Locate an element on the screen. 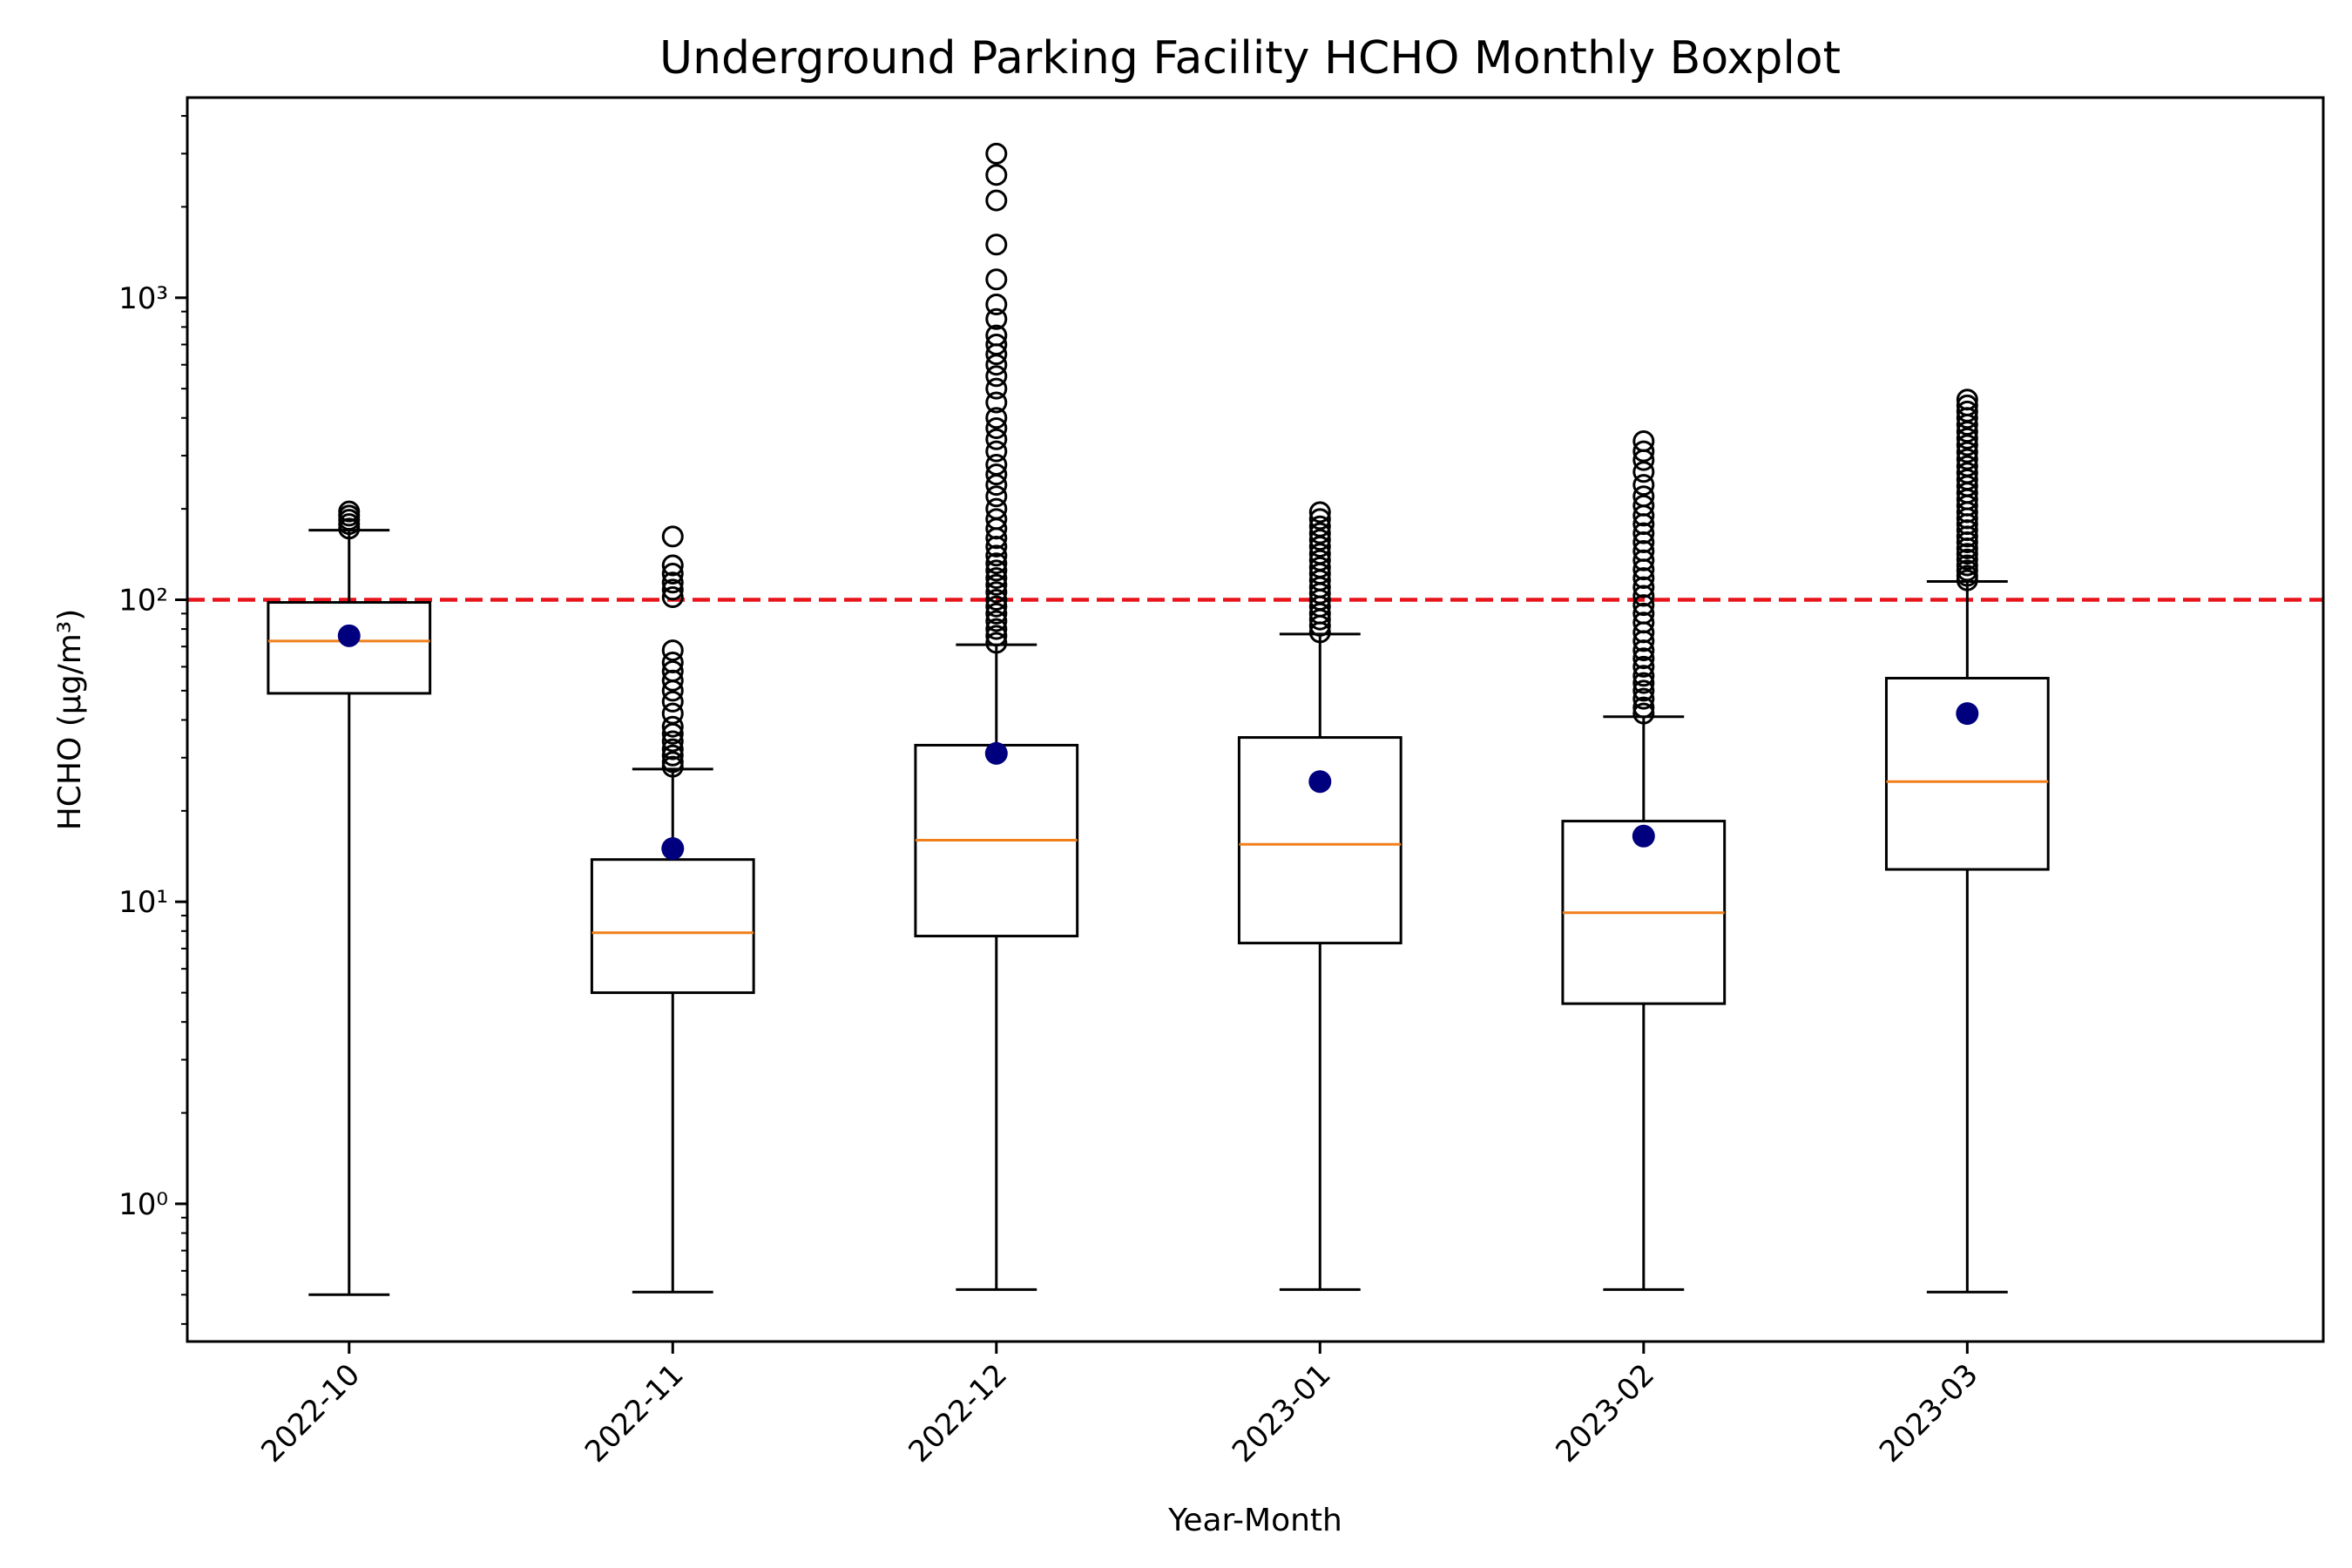 The image size is (2352, 1568). x-axis-label: Year-Month is located at coordinates (1254, 1520).